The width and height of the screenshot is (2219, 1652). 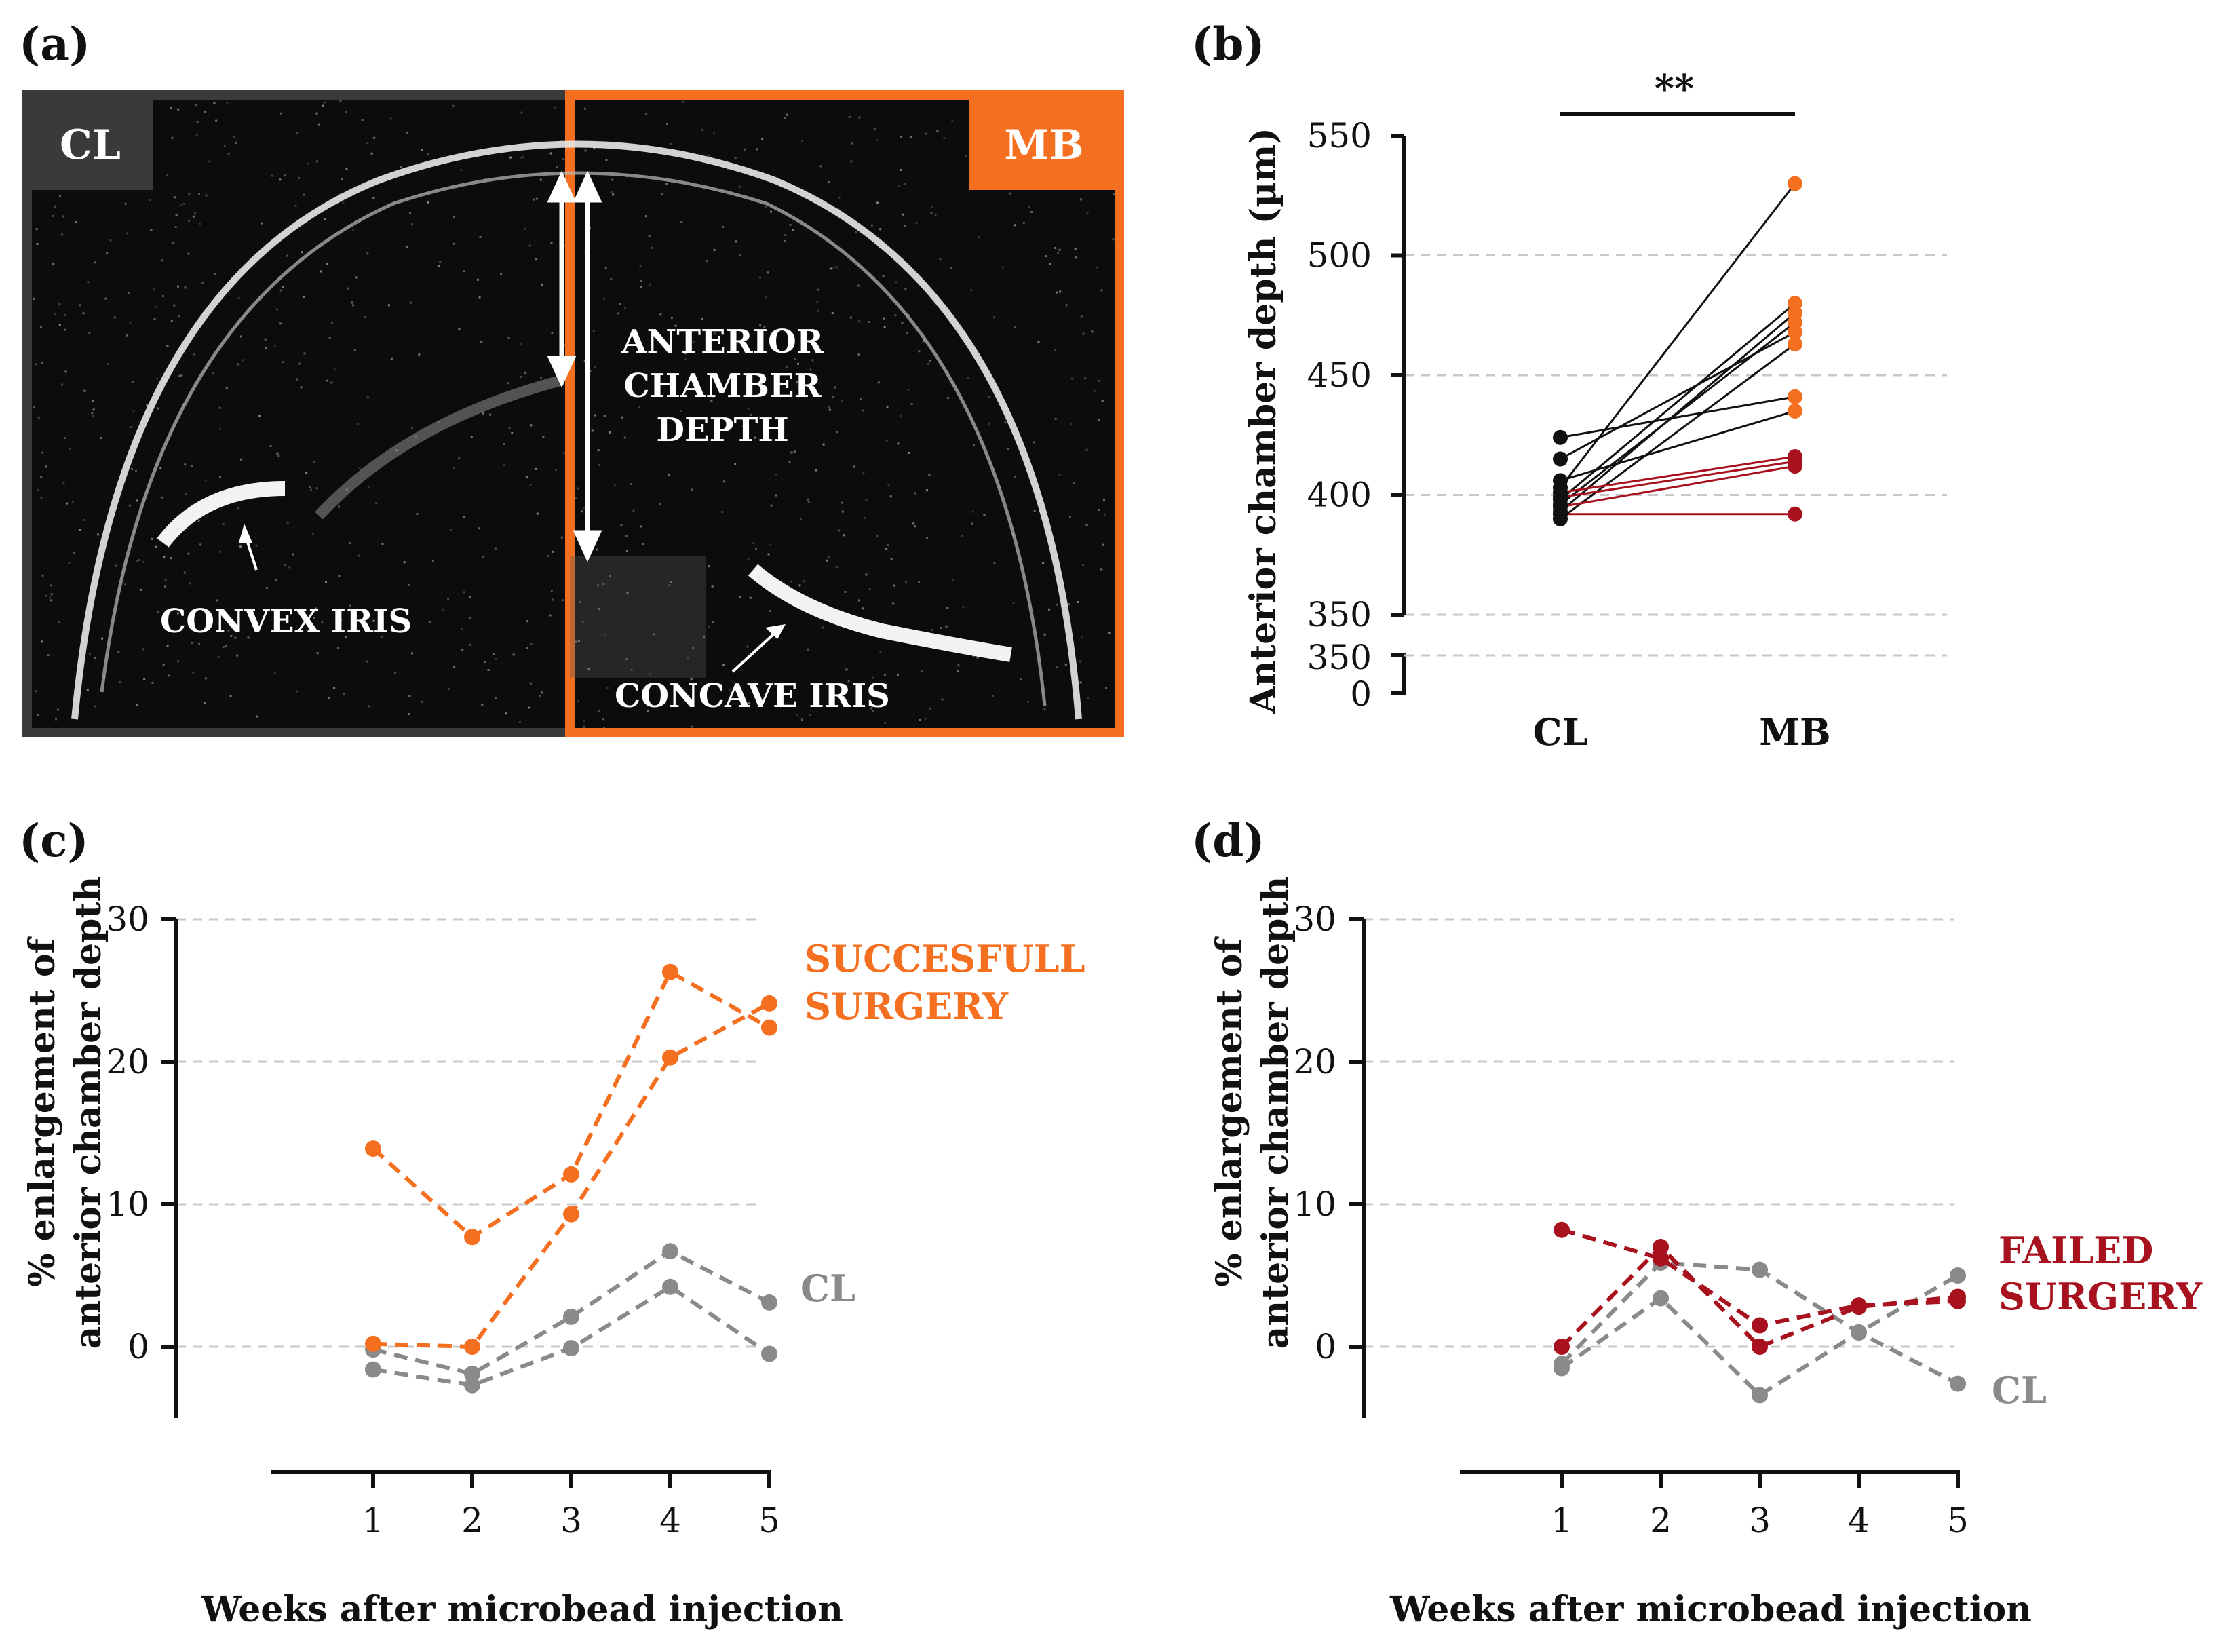 I want to click on panel-b-gridlines, so click(x=1675, y=435).